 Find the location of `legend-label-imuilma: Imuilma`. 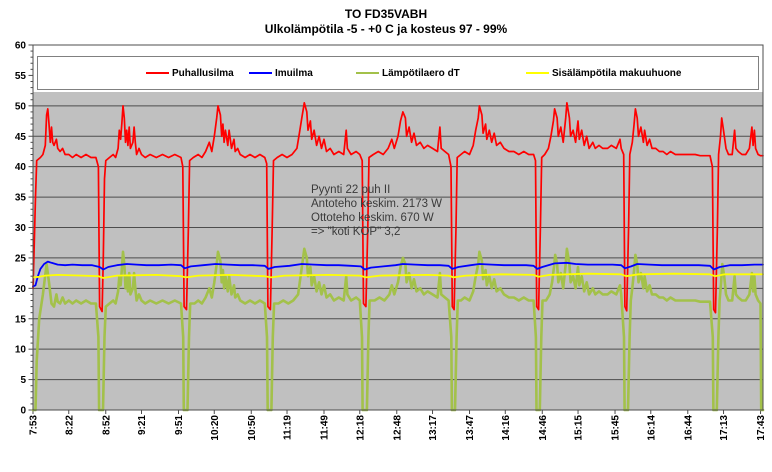

legend-label-imuilma: Imuilma is located at coordinates (294, 73).